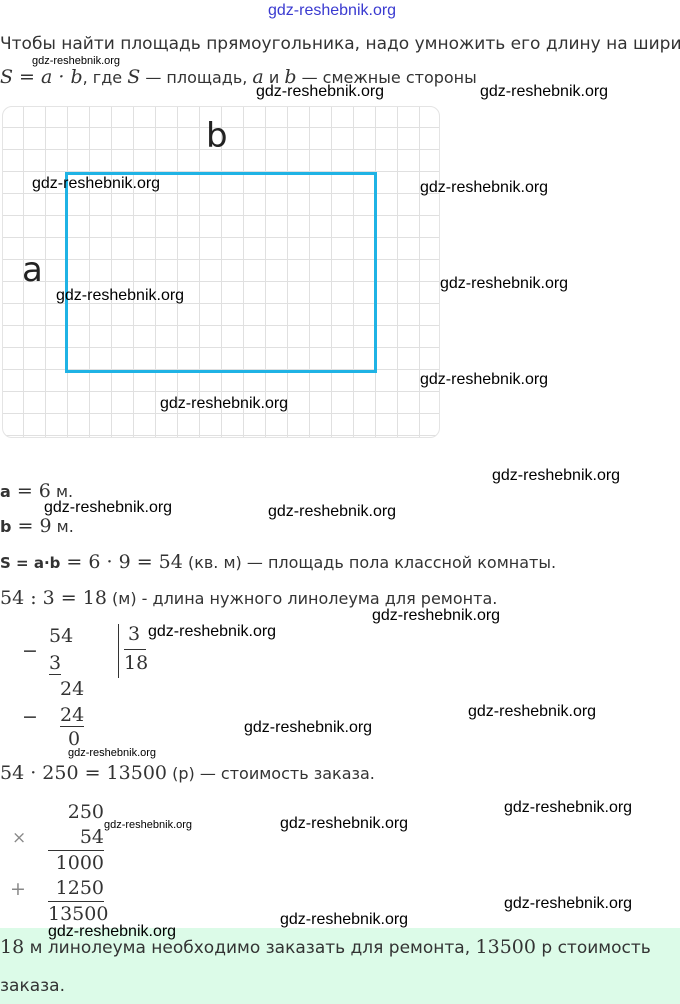 This screenshot has height=1004, width=680. Describe the element at coordinates (61, 636) in the screenshot. I see `dividend: 54` at that location.